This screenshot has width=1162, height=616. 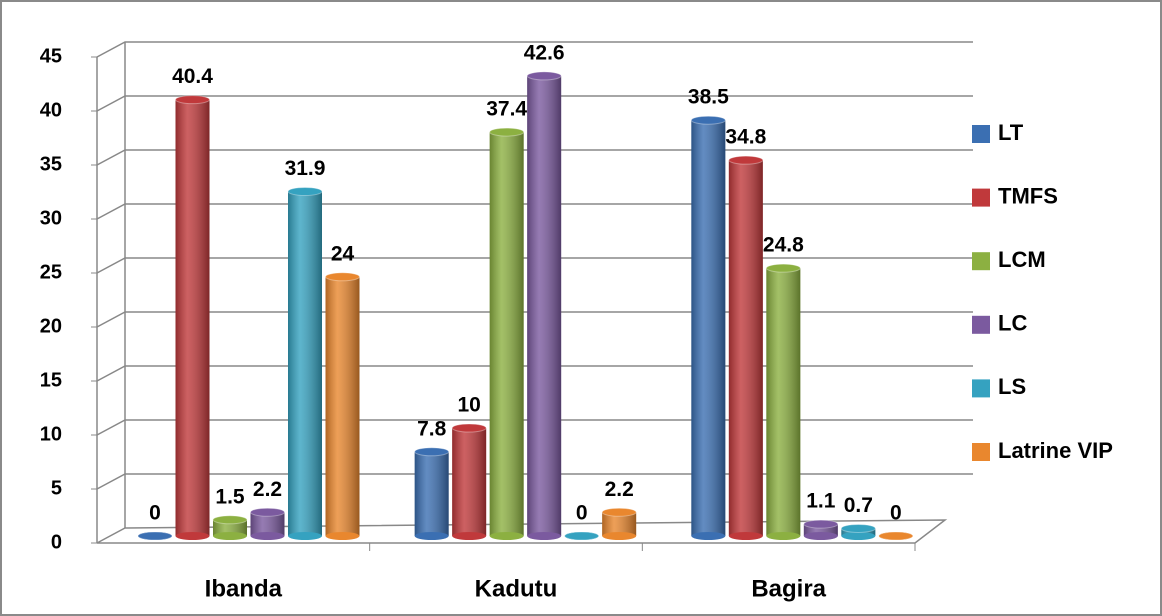 I want to click on legend-label: LT, so click(x=1011, y=132).